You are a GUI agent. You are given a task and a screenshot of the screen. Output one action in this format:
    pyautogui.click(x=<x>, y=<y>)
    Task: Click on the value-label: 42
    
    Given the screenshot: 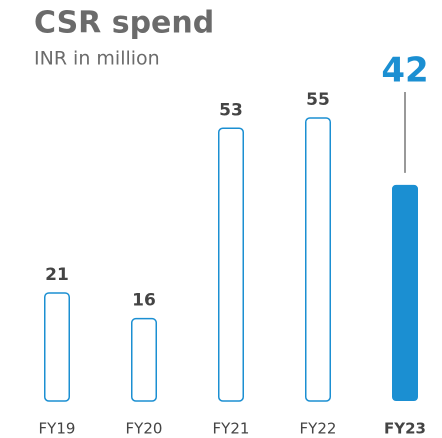 What is the action you would take?
    pyautogui.click(x=404, y=71)
    